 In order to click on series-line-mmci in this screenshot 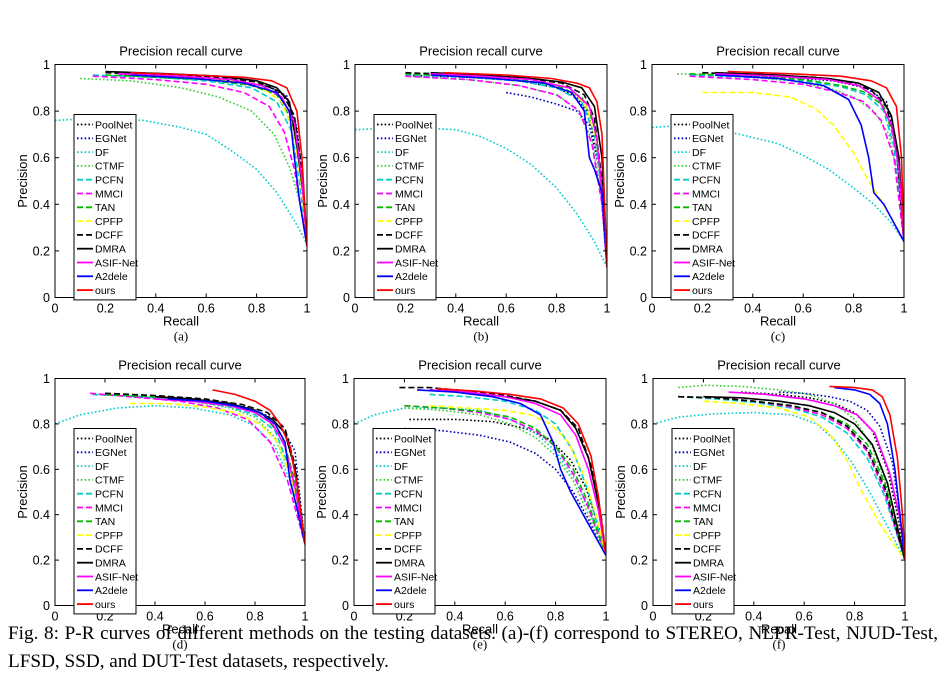, I will do `click(506, 171)`.